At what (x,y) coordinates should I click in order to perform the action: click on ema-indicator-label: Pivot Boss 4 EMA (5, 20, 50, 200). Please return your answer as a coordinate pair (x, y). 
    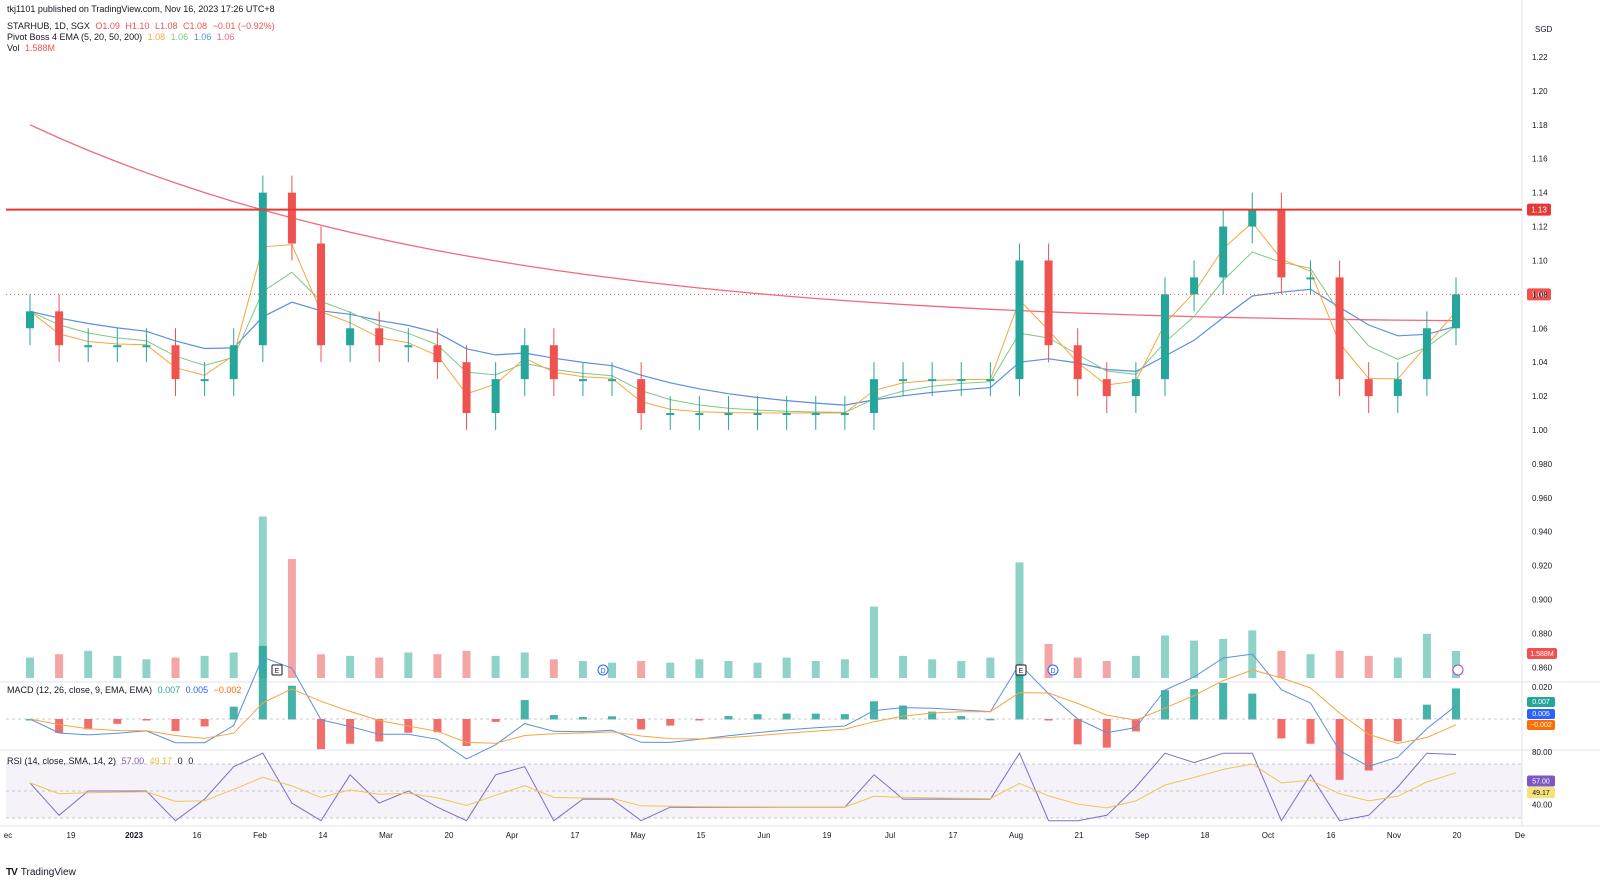
    Looking at the image, I should click on (75, 37).